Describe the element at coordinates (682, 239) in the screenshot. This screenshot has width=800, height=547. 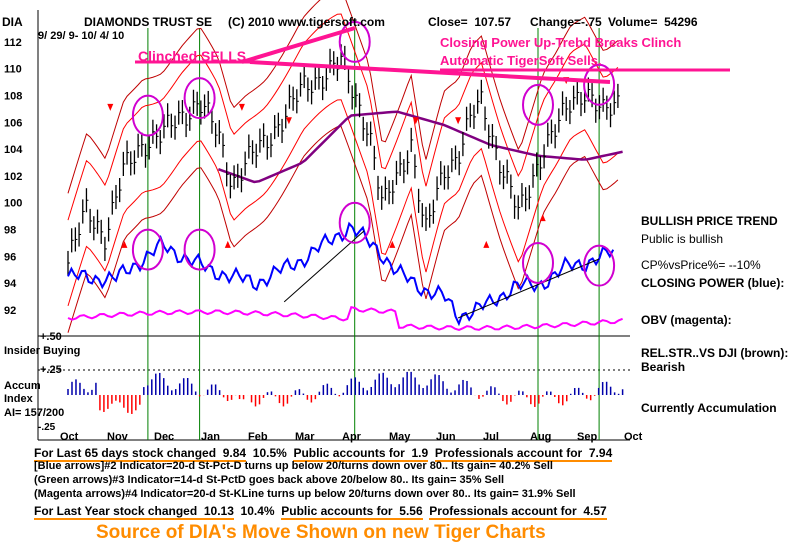
I see `public-bullish-label: Public is bullish` at that location.